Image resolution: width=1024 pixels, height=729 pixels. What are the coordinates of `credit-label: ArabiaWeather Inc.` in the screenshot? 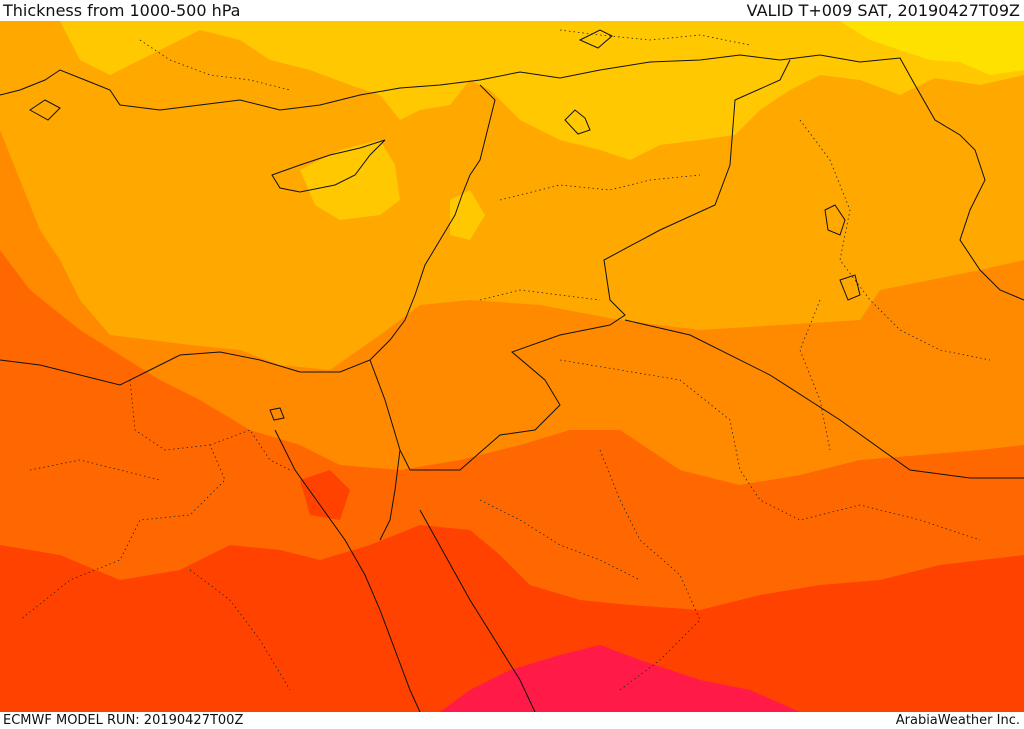 It's located at (957, 720).